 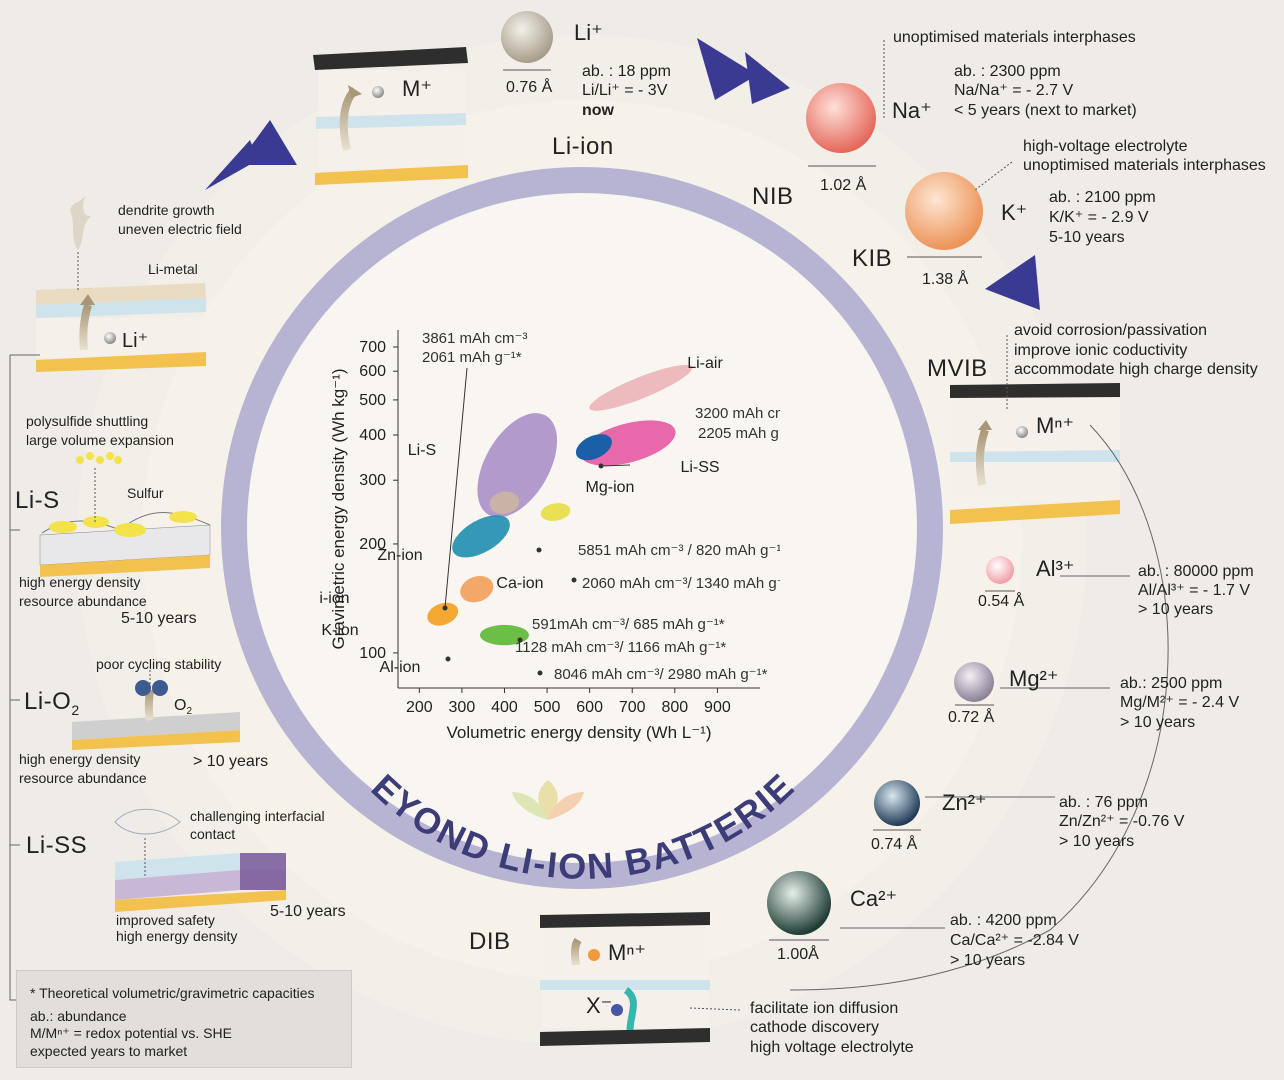 I want to click on al-symbol: Al³⁺, so click(x=1055, y=568).